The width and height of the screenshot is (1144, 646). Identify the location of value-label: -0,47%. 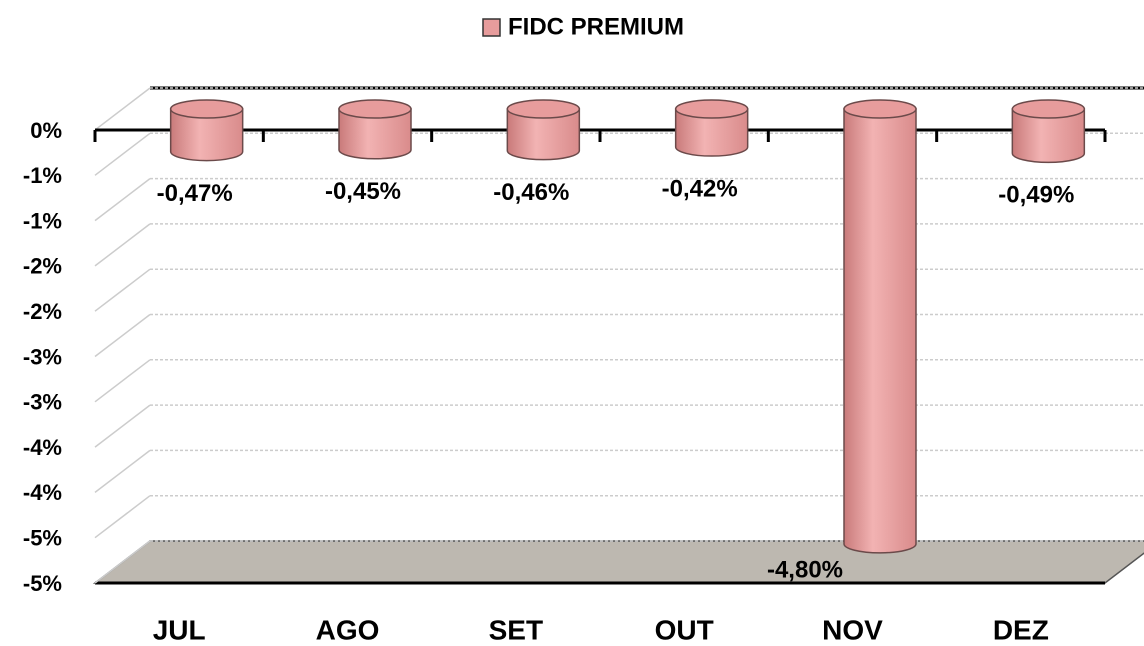
(195, 193).